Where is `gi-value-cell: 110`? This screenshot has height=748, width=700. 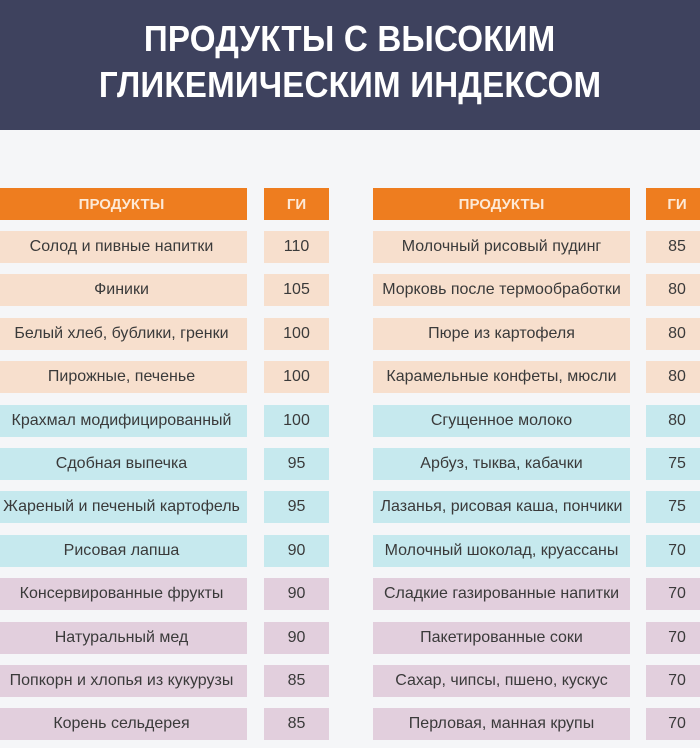 gi-value-cell: 110 is located at coordinates (296, 247).